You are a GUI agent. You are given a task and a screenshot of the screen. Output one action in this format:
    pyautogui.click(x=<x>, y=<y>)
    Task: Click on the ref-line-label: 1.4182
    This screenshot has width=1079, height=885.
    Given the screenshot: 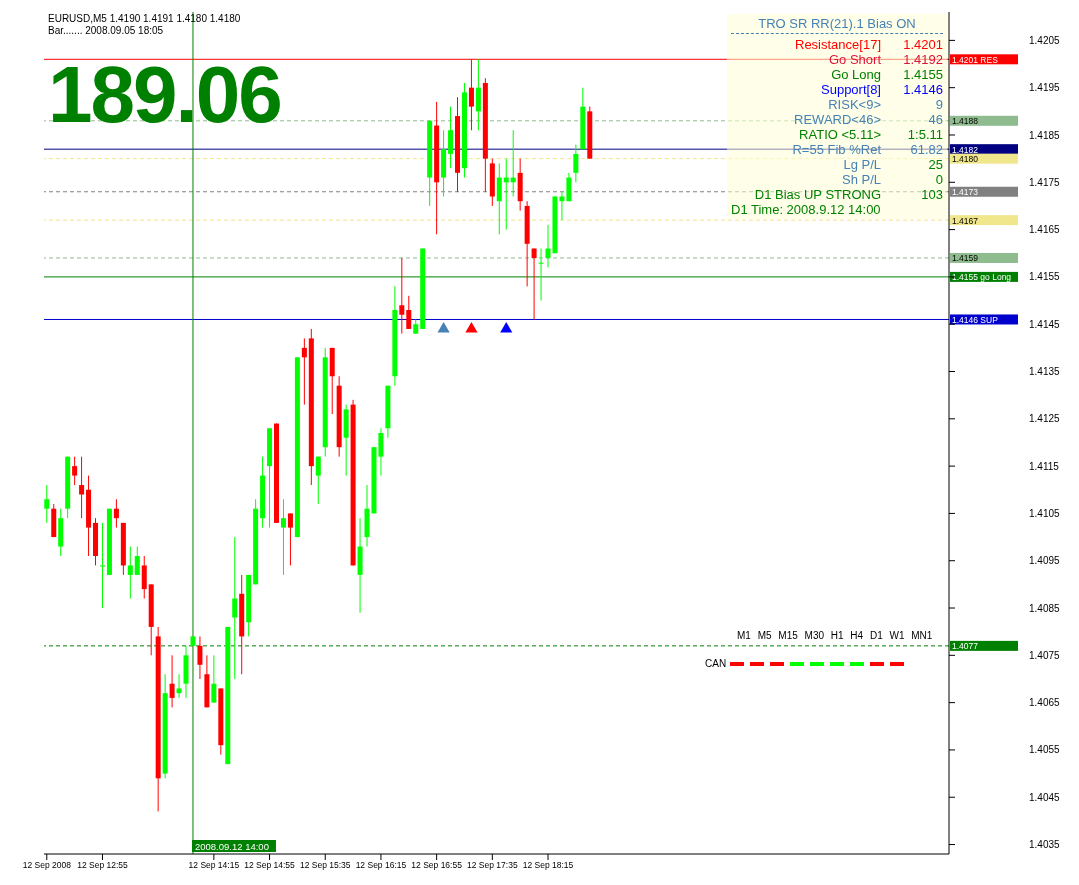 What is the action you would take?
    pyautogui.click(x=965, y=149)
    